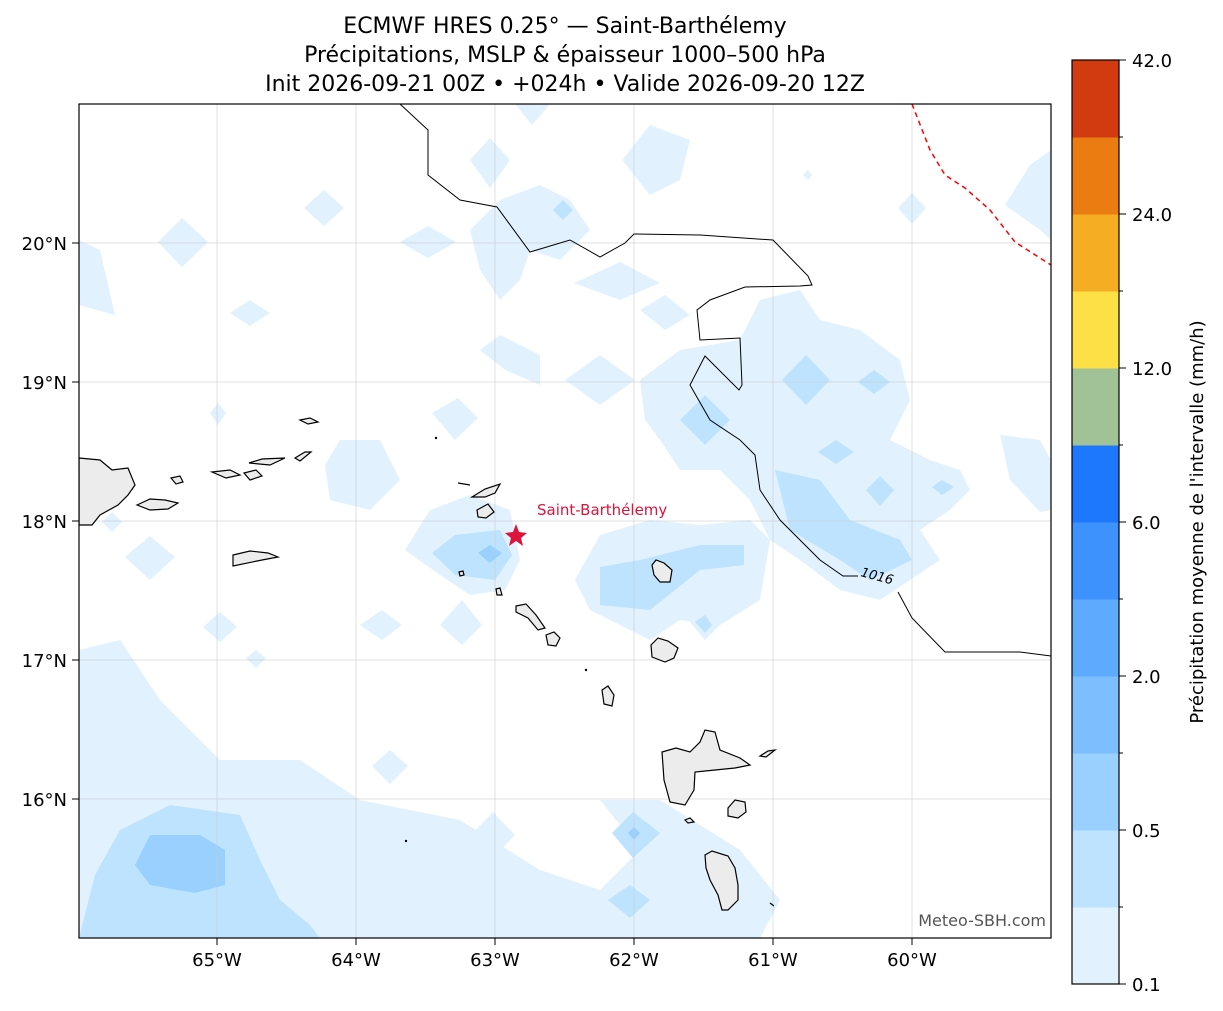 The image size is (1223, 1011). I want to click on saba, so click(461, 573).